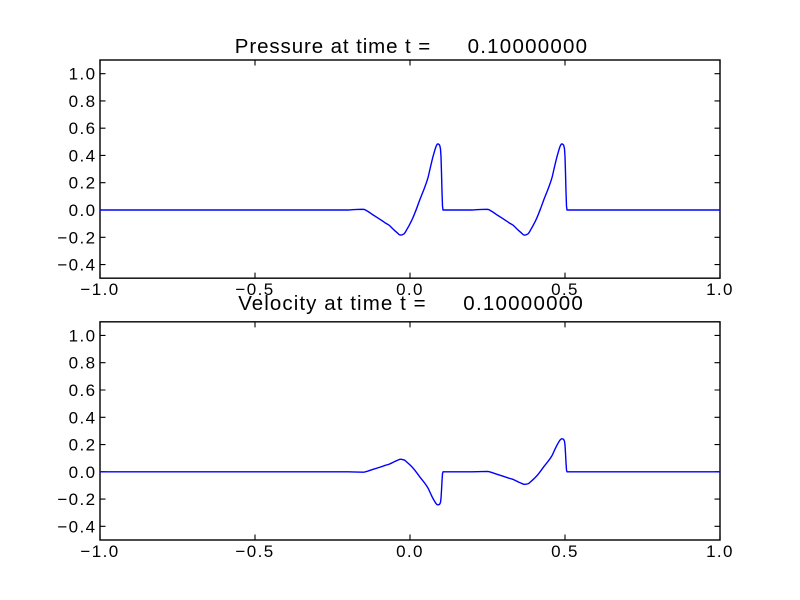  I want to click on svg-text: Velocity at time t =, so click(332, 303).